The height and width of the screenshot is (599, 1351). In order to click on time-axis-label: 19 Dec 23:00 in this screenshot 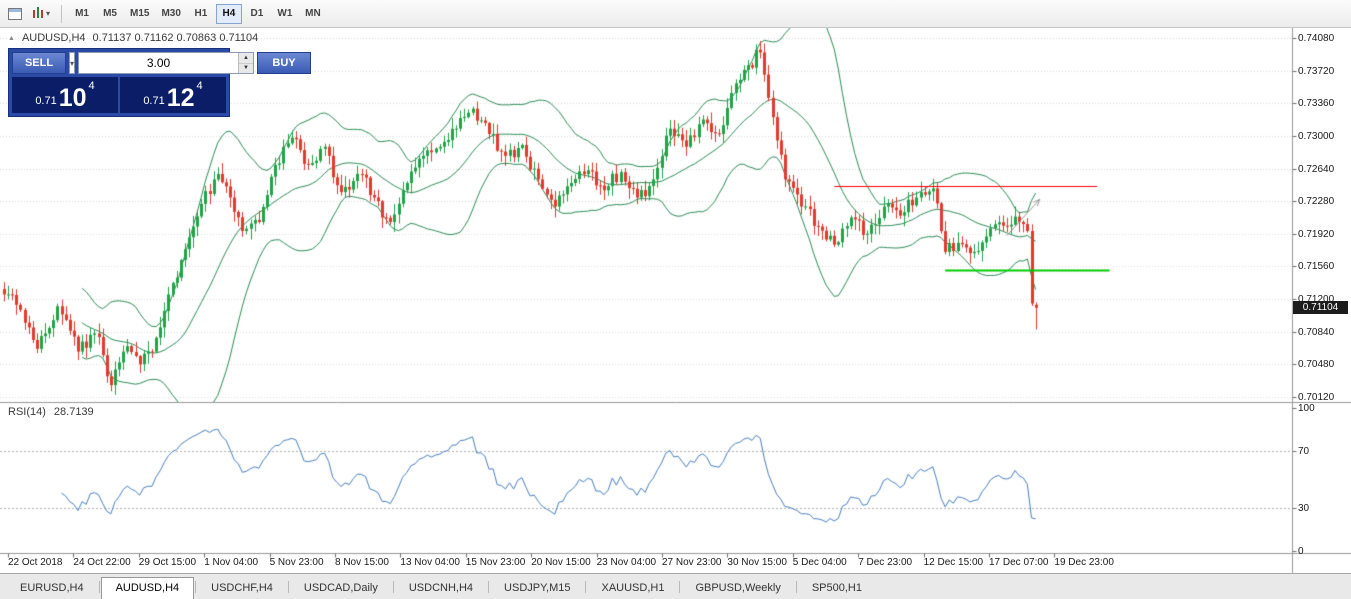, I will do `click(1084, 562)`.